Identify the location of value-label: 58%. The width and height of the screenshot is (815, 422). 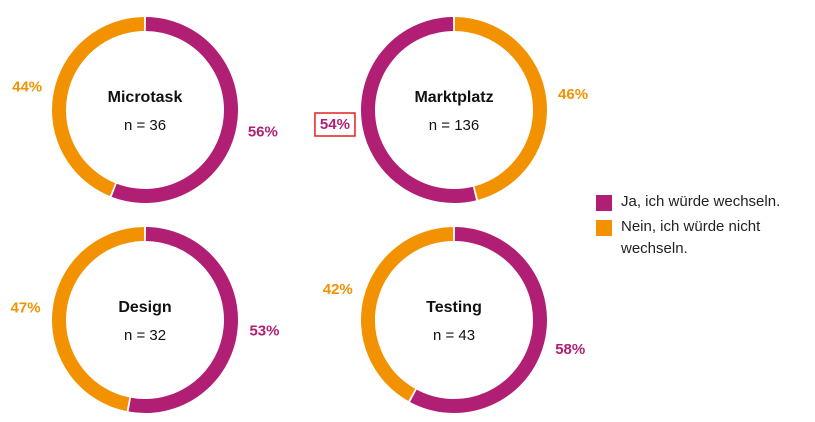
(570, 349).